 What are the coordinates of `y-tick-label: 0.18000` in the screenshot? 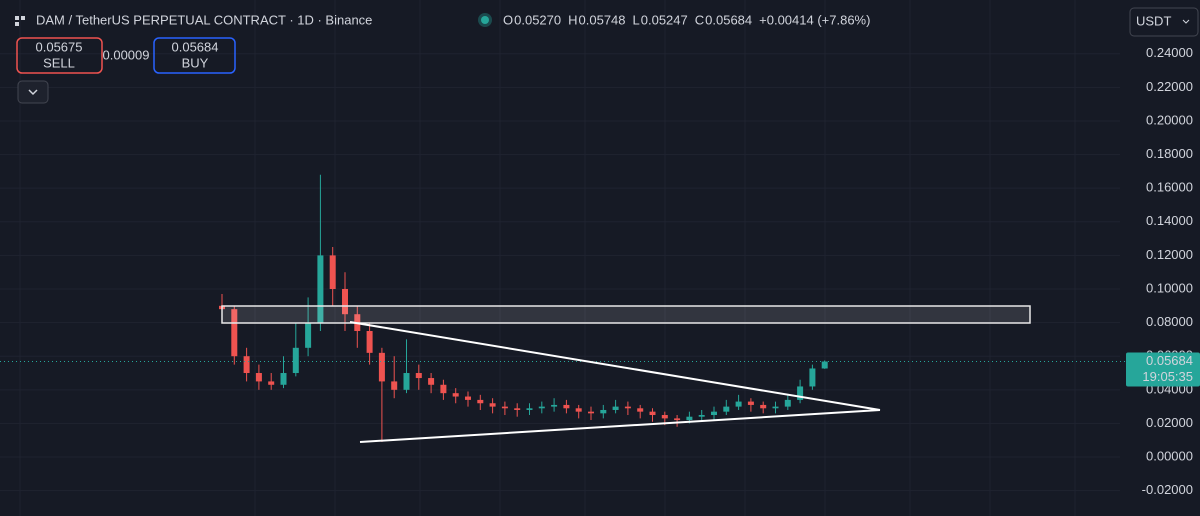 It's located at (1169, 153).